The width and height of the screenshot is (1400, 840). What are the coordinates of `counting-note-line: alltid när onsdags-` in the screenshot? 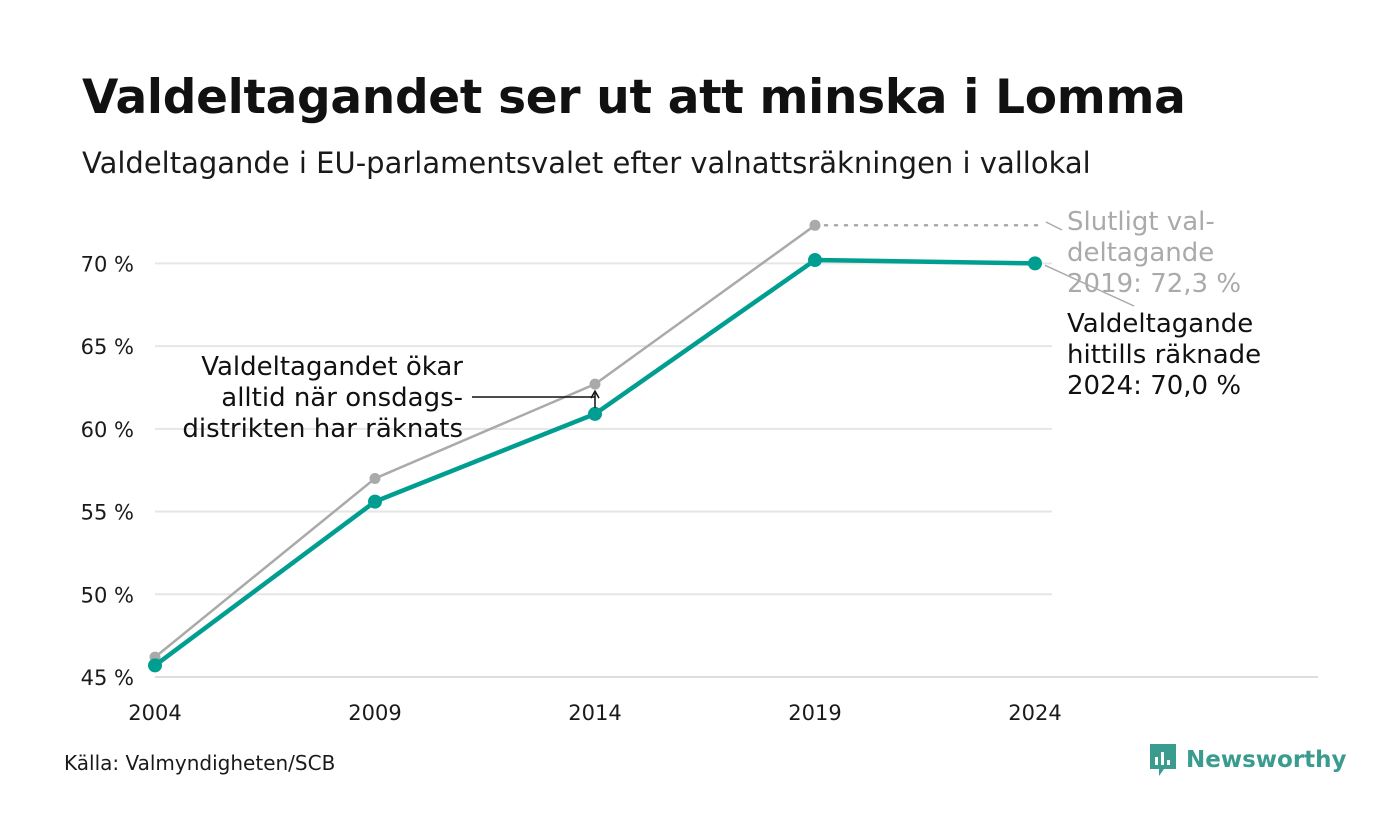 It's located at (342, 398).